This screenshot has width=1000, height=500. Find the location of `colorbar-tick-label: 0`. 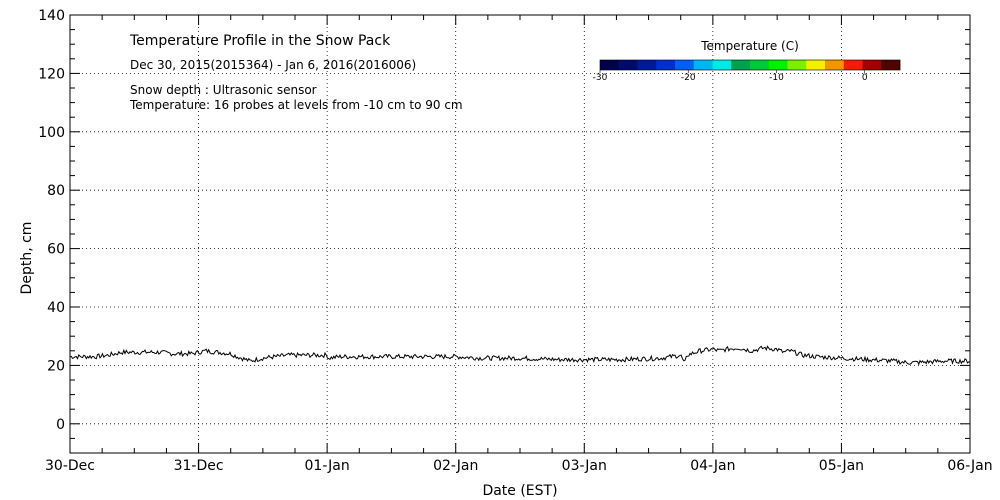

colorbar-tick-label: 0 is located at coordinates (865, 78).